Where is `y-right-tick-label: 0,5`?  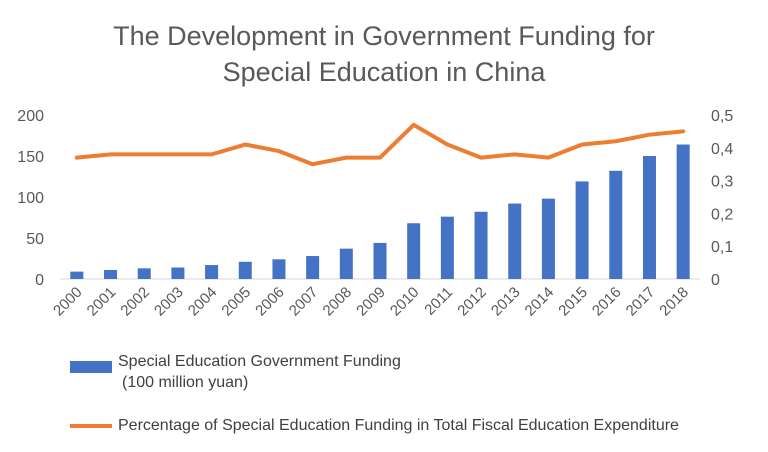
y-right-tick-label: 0,5 is located at coordinates (722, 116).